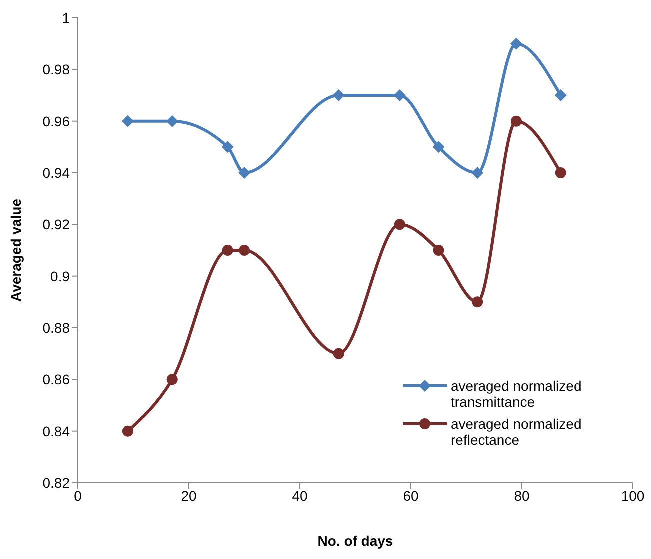  Describe the element at coordinates (356, 541) in the screenshot. I see `x-axis-title: No. of days` at that location.